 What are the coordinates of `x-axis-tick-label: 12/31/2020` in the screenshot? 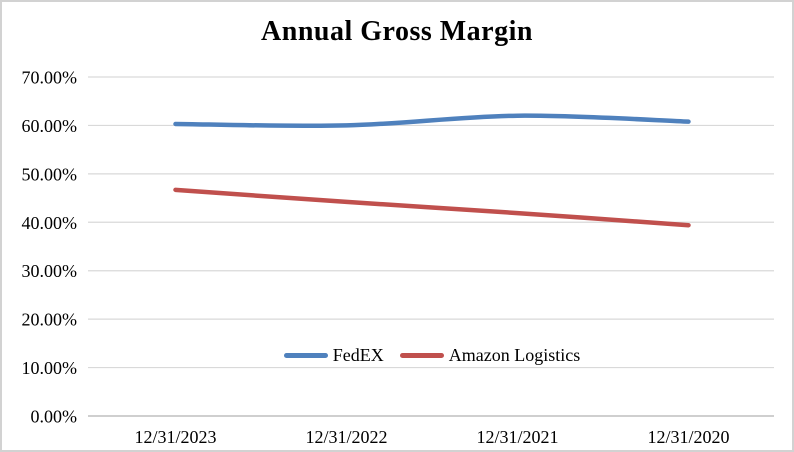 It's located at (688, 437).